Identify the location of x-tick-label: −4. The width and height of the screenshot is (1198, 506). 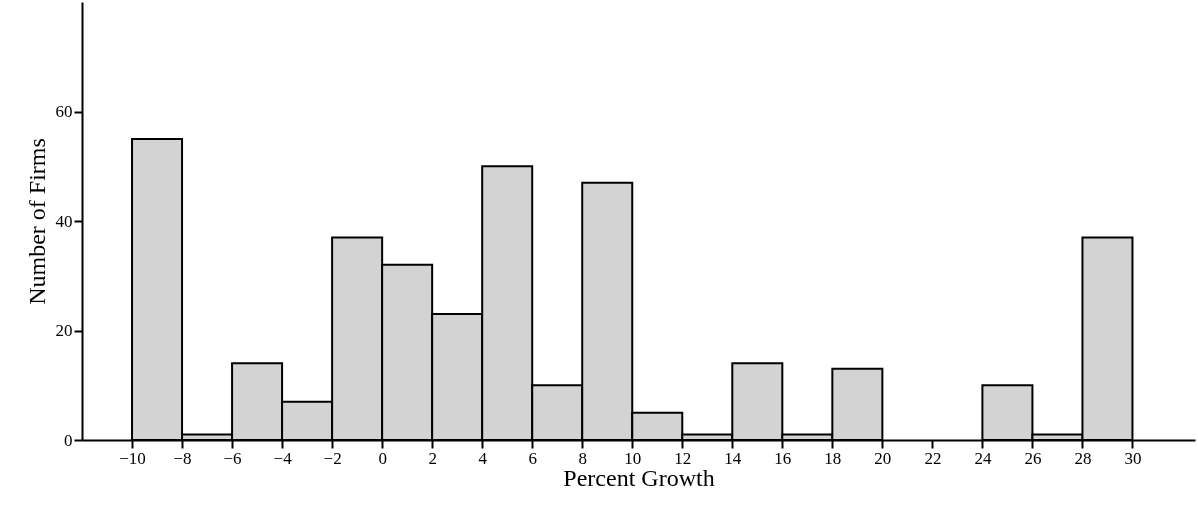
(283, 458).